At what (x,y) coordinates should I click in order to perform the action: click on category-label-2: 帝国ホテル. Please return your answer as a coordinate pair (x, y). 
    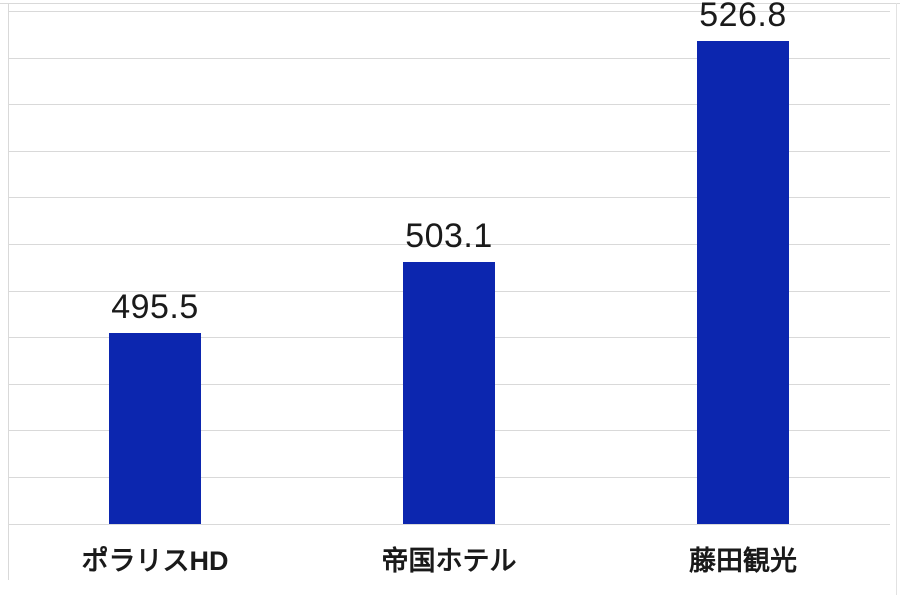
    Looking at the image, I should click on (449, 561).